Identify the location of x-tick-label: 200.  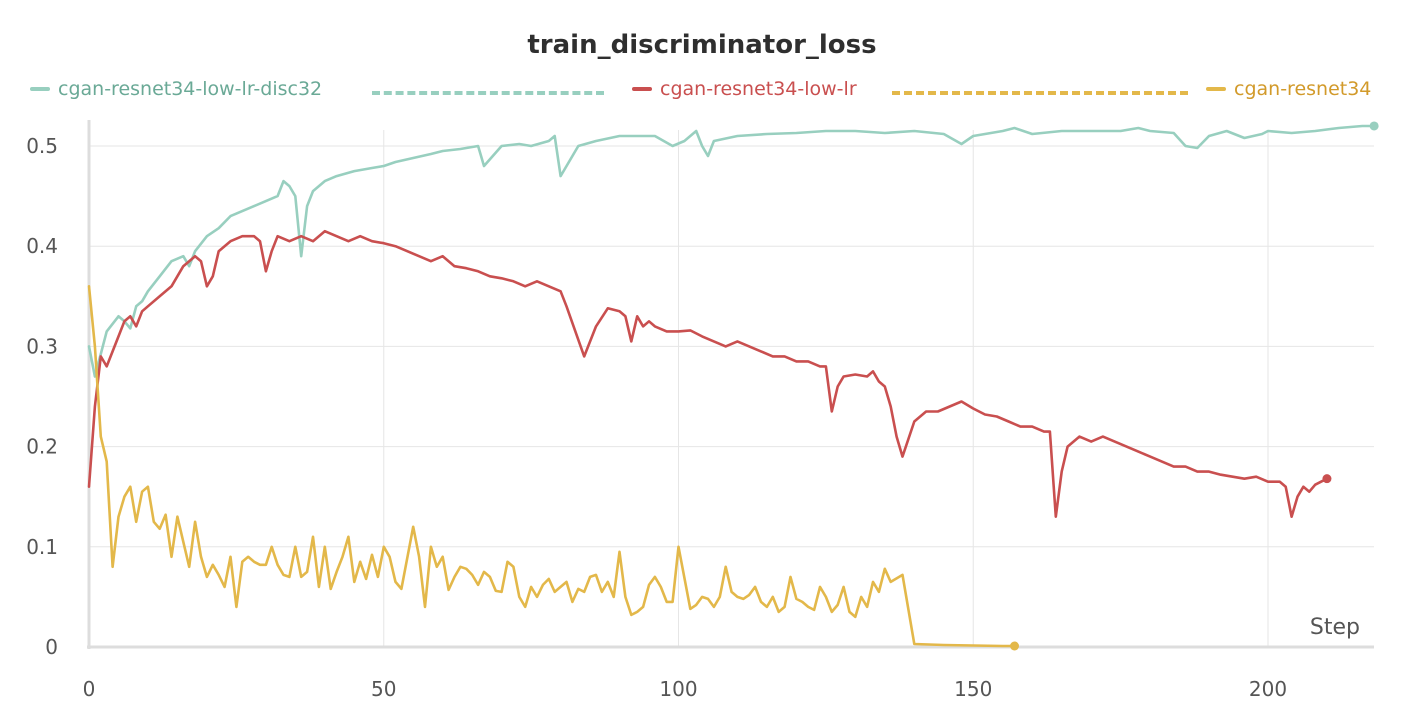
(1268, 689).